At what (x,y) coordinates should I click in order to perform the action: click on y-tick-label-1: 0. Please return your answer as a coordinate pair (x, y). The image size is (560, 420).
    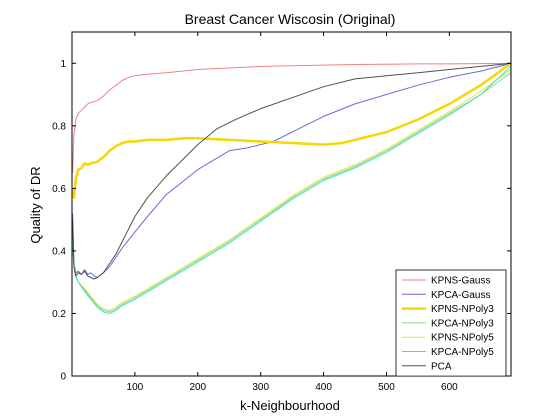
    Looking at the image, I should click on (63, 377).